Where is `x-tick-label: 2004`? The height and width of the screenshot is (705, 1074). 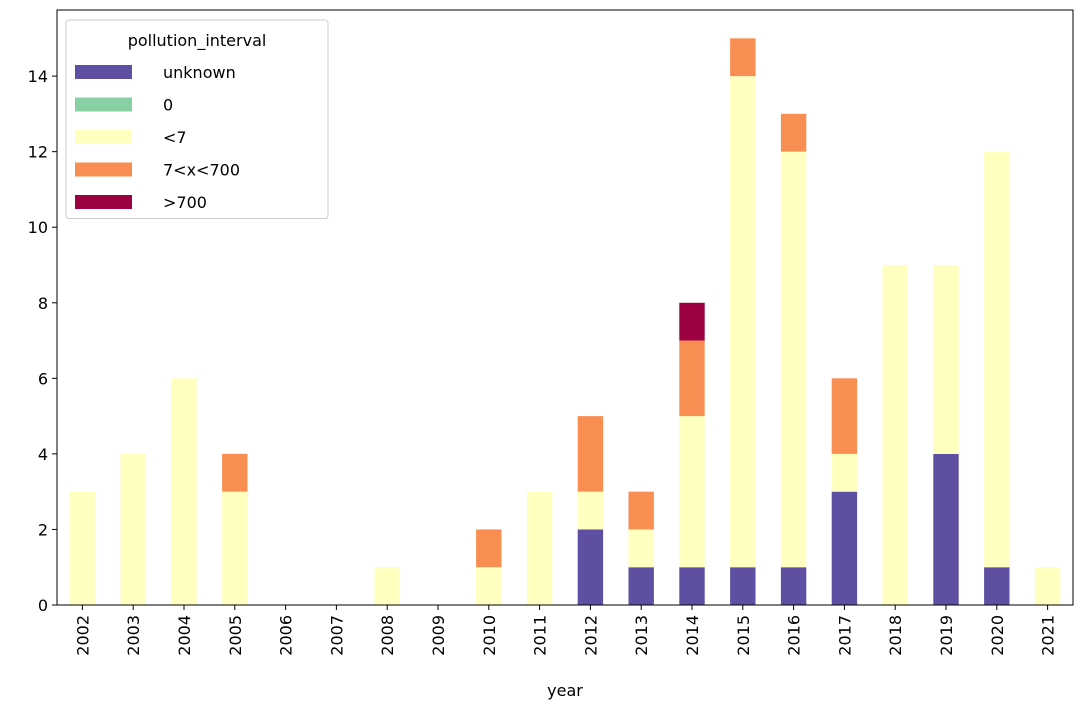 x-tick-label: 2004 is located at coordinates (184, 635).